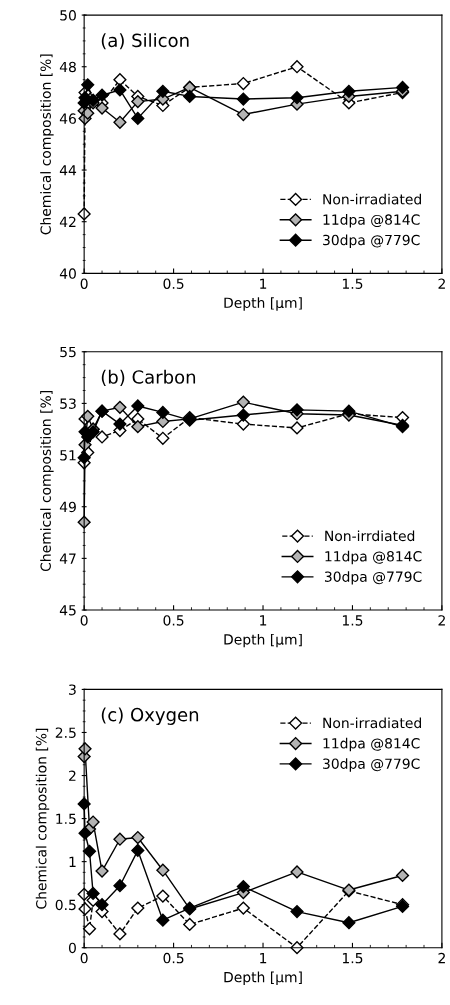  Describe the element at coordinates (145, 41) in the screenshot. I see `text: (a) Silicon` at that location.